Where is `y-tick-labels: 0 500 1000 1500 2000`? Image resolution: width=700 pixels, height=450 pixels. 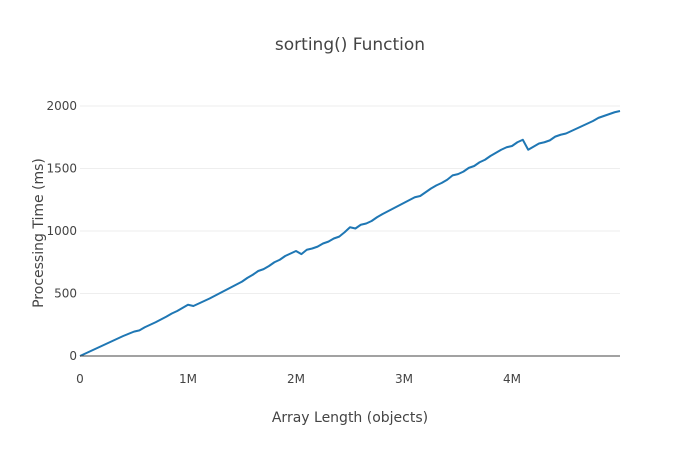 y-tick-labels: 0 500 1000 1500 2000 is located at coordinates (61, 231).